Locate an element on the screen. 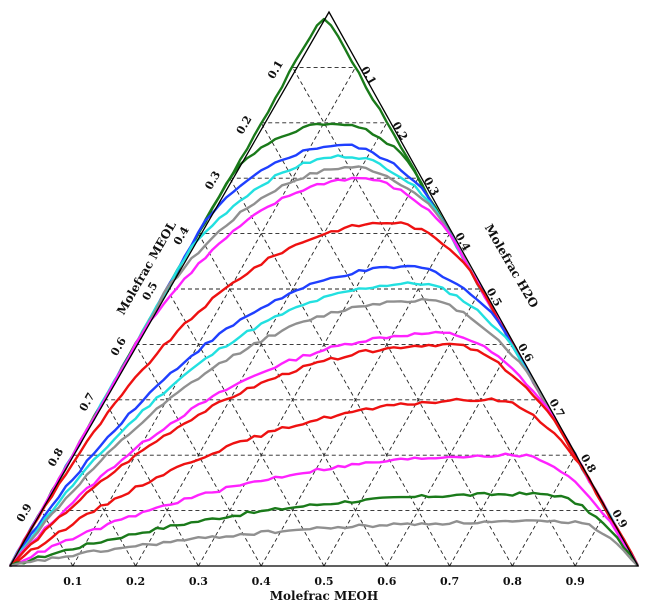 Image resolution: width=649 pixels, height=604 pixels. bottom-tick-label: 0.9 is located at coordinates (575, 581).